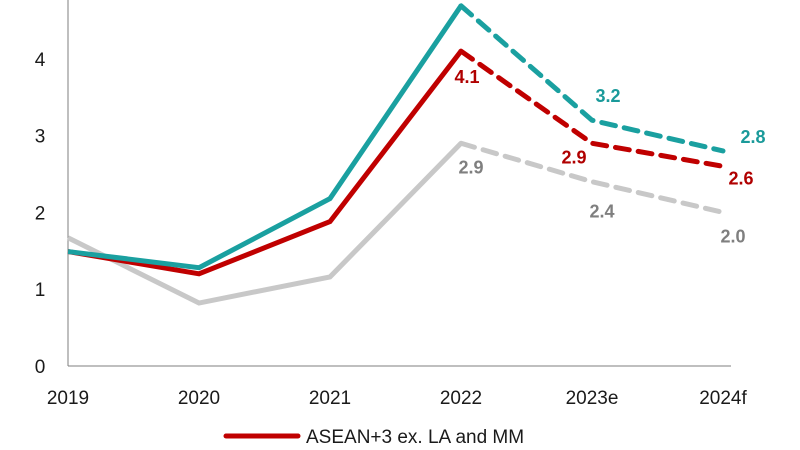  Describe the element at coordinates (601, 212) in the screenshot. I see `data-label: 2.4` at that location.